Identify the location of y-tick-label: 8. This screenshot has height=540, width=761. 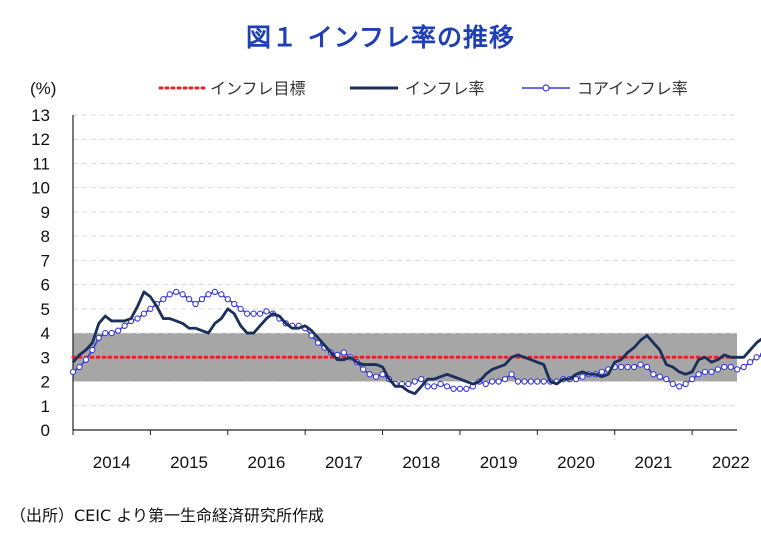
(45, 236).